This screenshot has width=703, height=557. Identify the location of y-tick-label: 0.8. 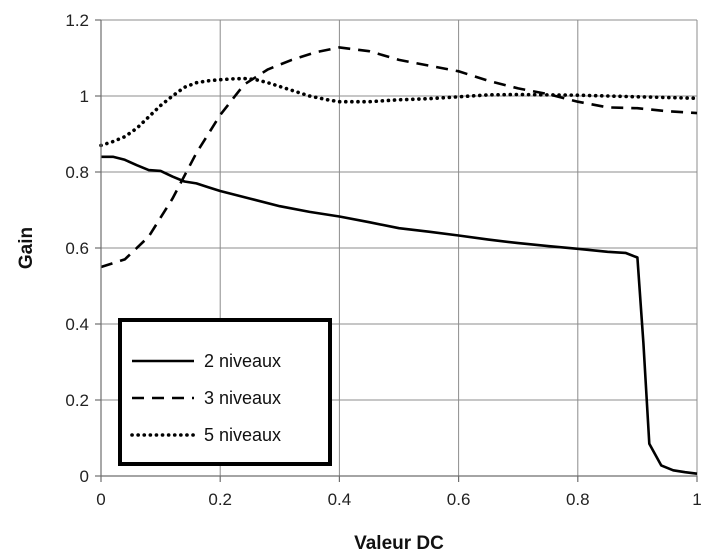
(77, 172).